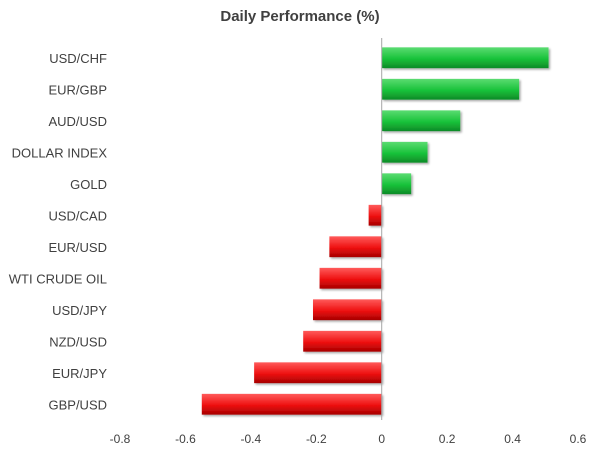 The width and height of the screenshot is (600, 453). What do you see at coordinates (77, 404) in the screenshot?
I see `category-label-gbp-usd: GBP/USD` at bounding box center [77, 404].